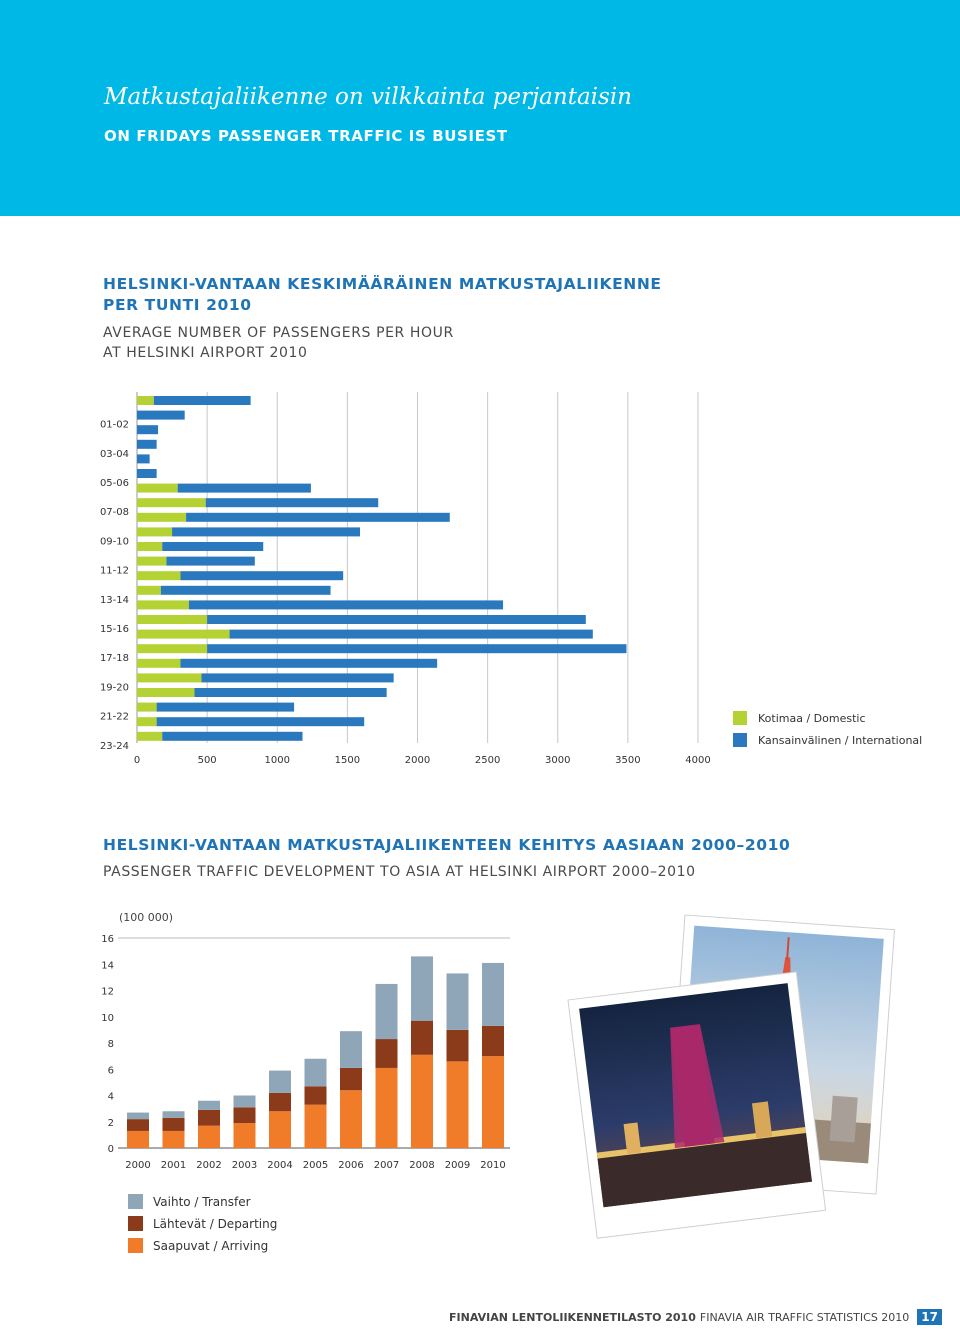  Describe the element at coordinates (138, 1125) in the screenshot. I see `bar-2000-lähtevät` at that location.